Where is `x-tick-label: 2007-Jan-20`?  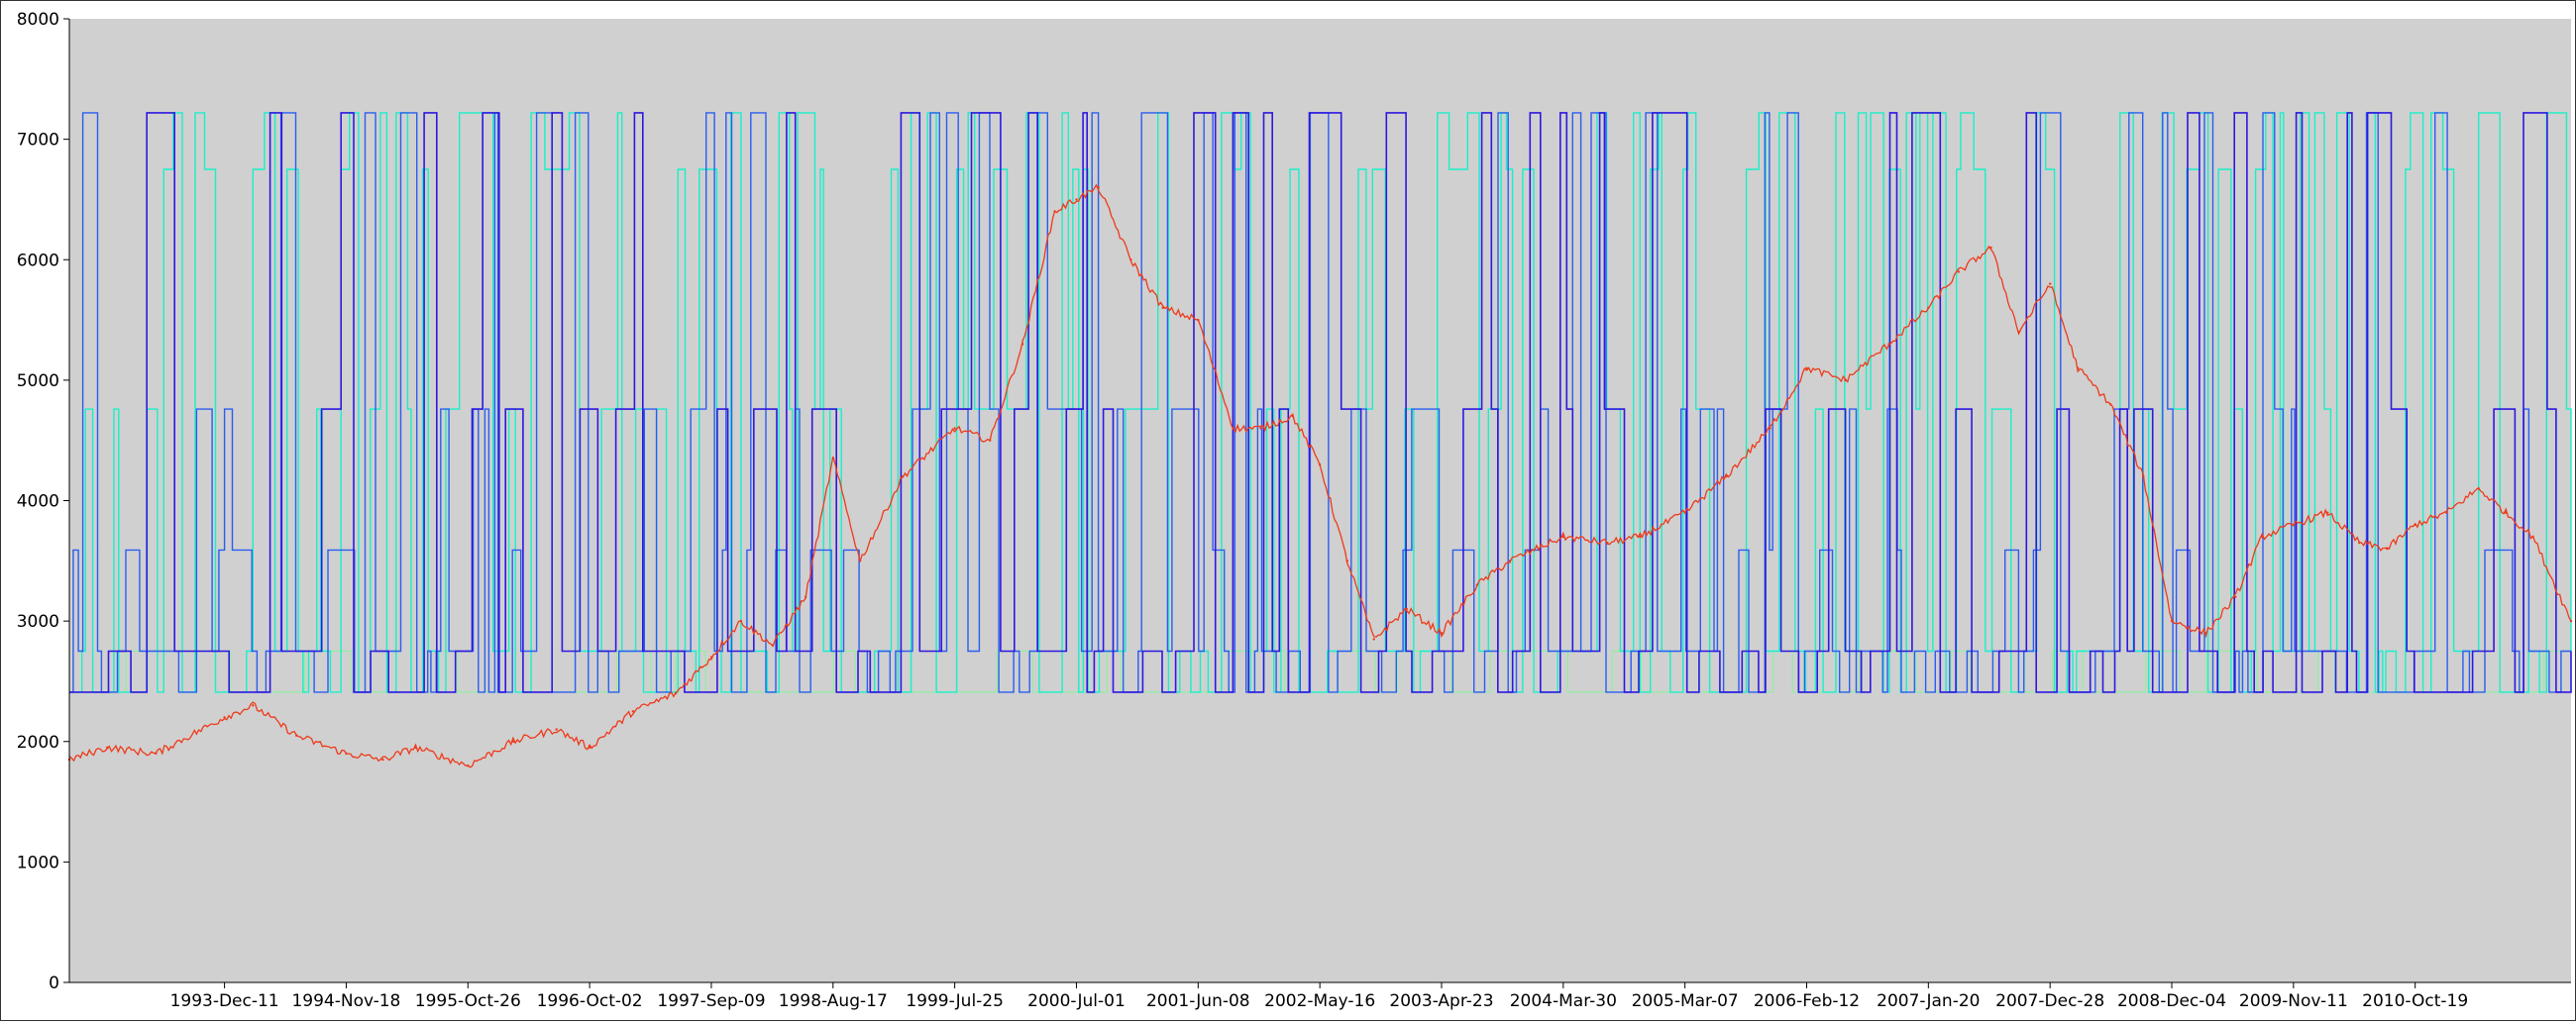 x-tick-label: 2007-Jan-20 is located at coordinates (1928, 1001).